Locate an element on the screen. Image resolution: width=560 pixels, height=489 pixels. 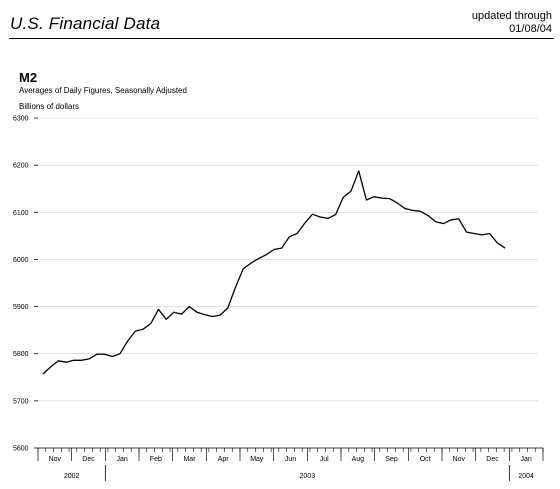
x-month-label: Mar is located at coordinates (189, 459).